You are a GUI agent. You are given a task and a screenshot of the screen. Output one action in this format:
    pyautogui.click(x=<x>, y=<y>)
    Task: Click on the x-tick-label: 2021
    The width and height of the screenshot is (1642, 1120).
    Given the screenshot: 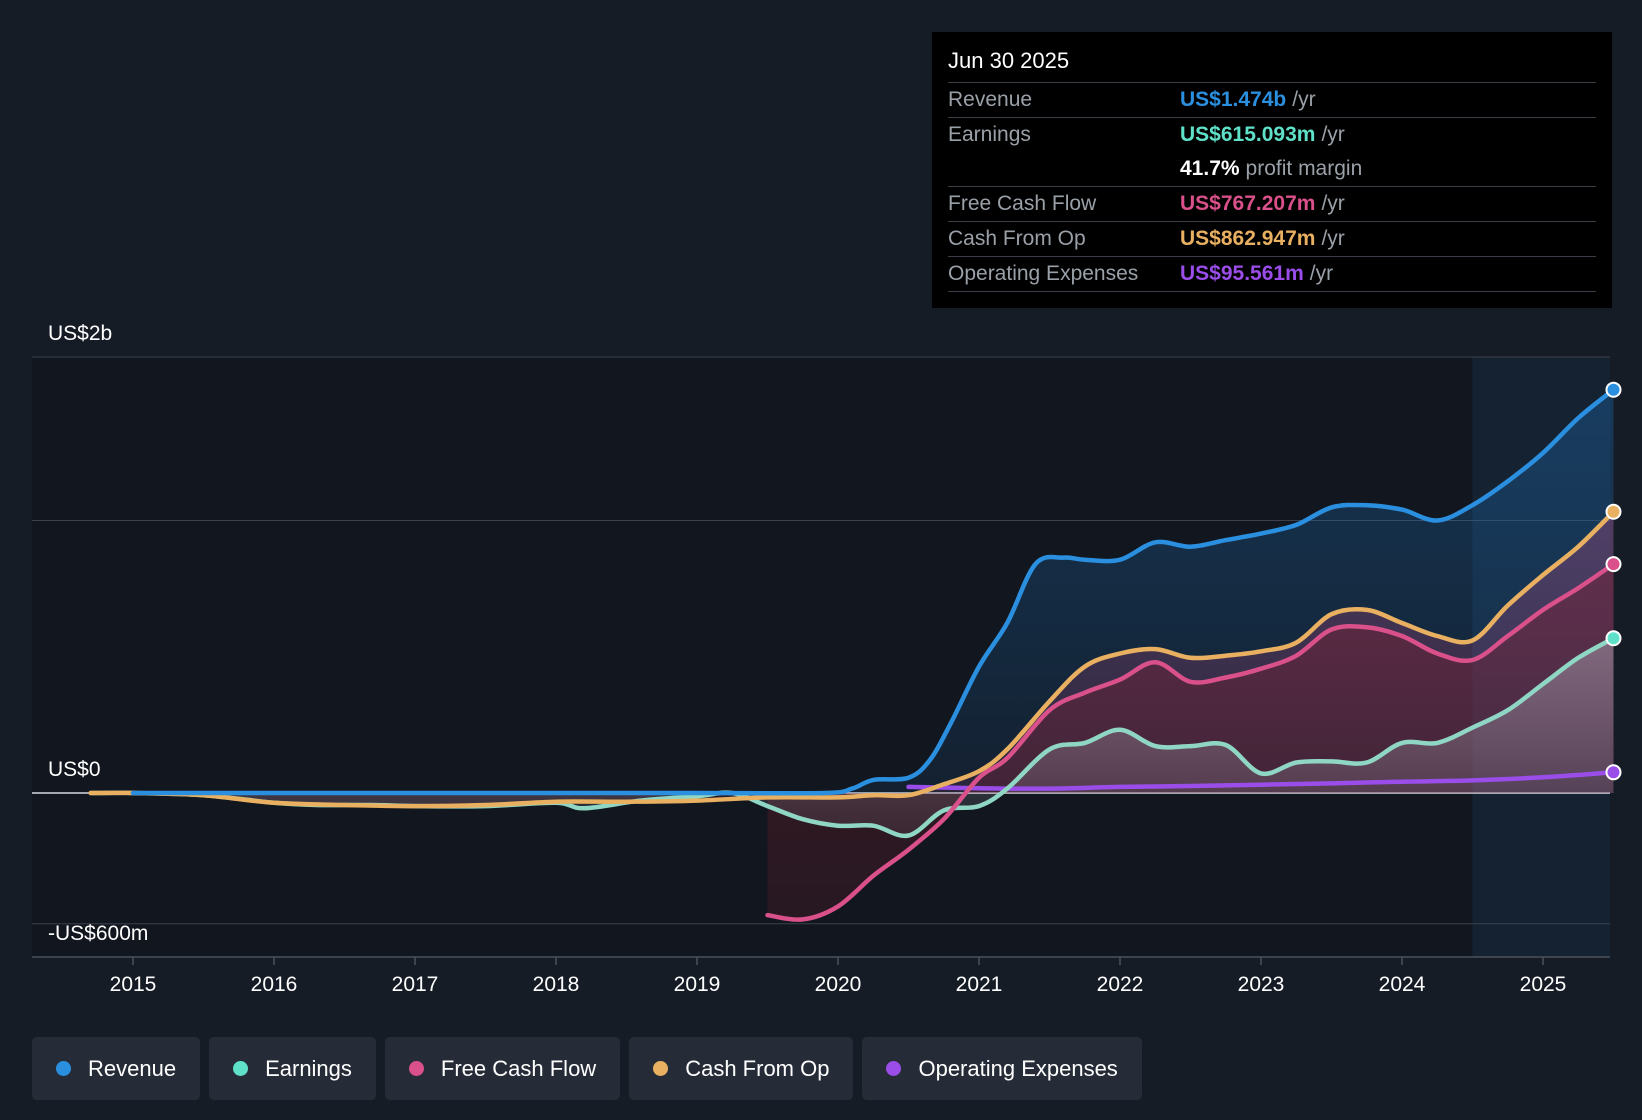 What is the action you would take?
    pyautogui.click(x=979, y=984)
    